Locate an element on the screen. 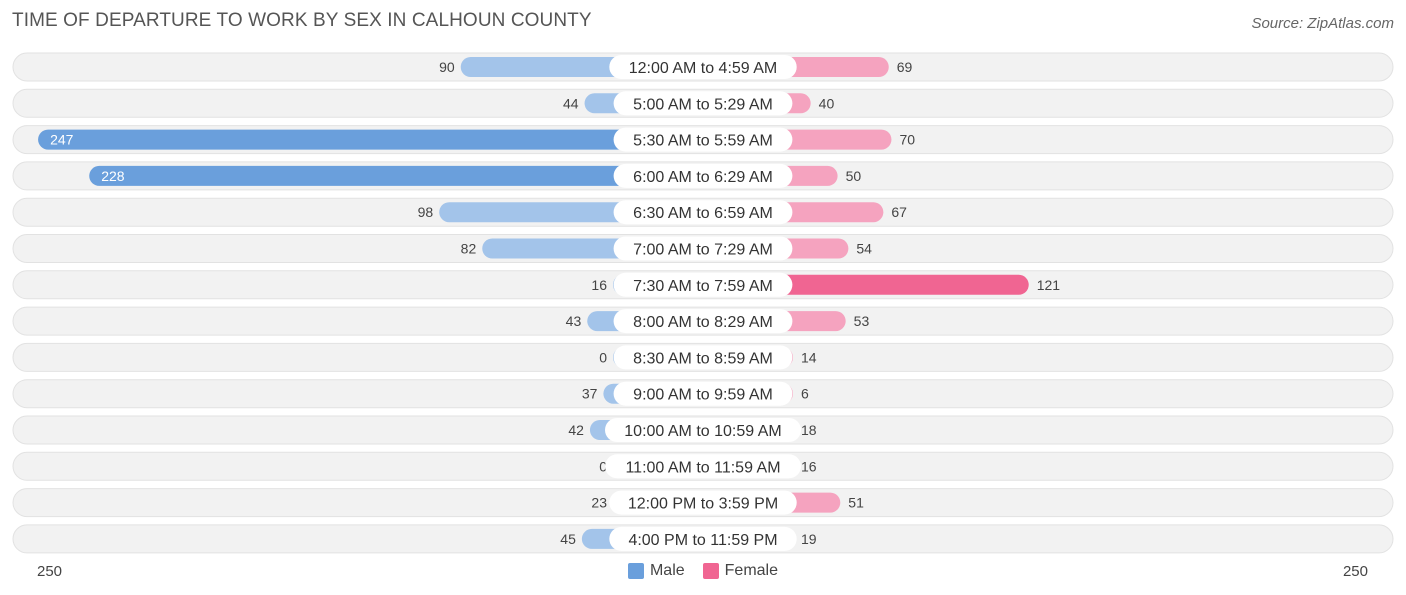 This screenshot has width=1406, height=595. female-value-label: 53 is located at coordinates (862, 321).